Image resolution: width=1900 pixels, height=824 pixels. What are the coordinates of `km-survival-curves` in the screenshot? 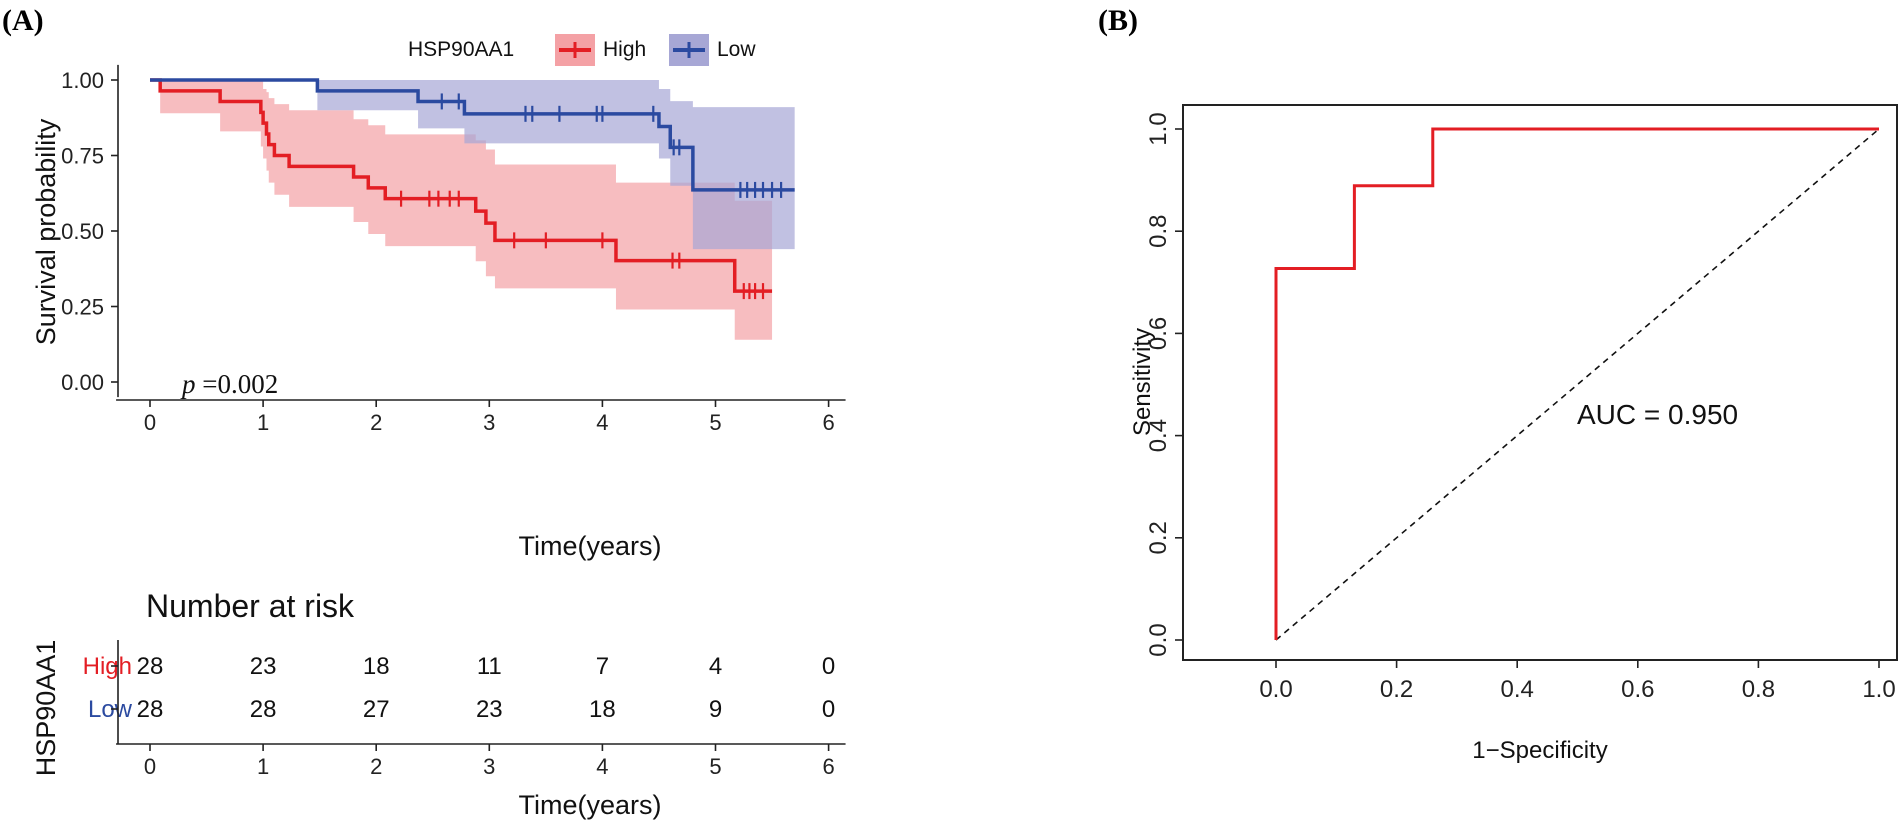 It's located at (472, 185).